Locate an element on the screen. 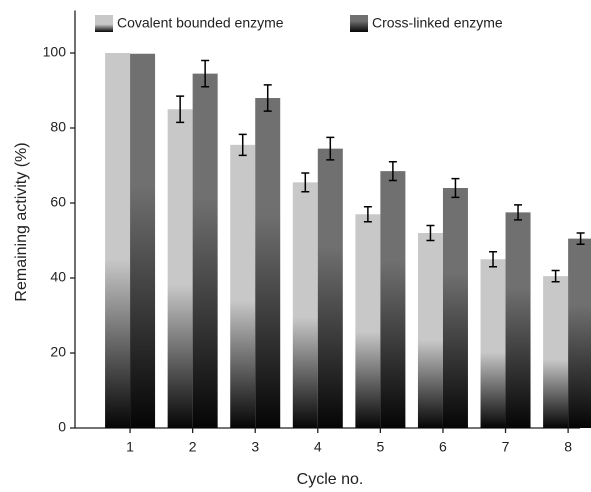 The height and width of the screenshot is (492, 591). legend-label: Covalent bounded enzyme is located at coordinates (200, 23).